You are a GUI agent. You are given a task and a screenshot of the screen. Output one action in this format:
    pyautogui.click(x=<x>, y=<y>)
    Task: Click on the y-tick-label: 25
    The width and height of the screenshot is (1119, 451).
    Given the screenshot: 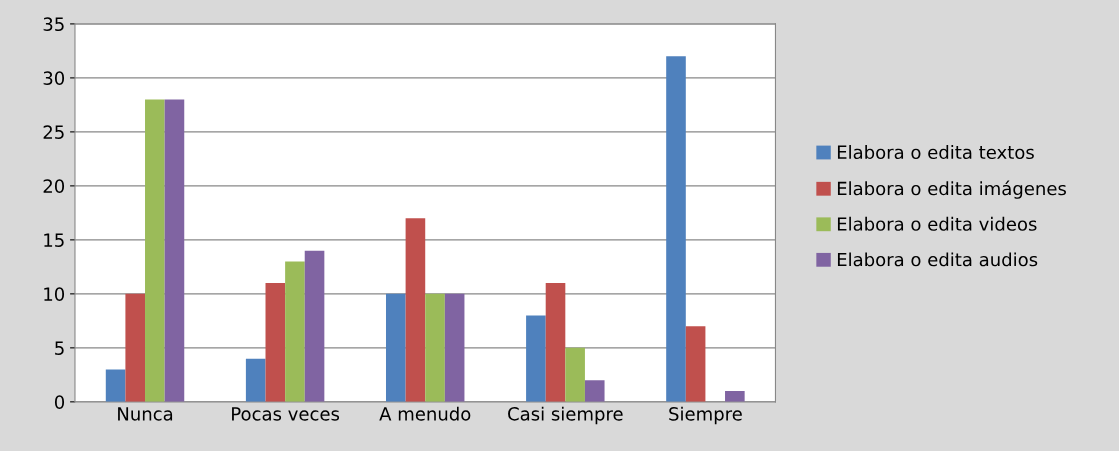 What is the action you would take?
    pyautogui.click(x=53, y=132)
    